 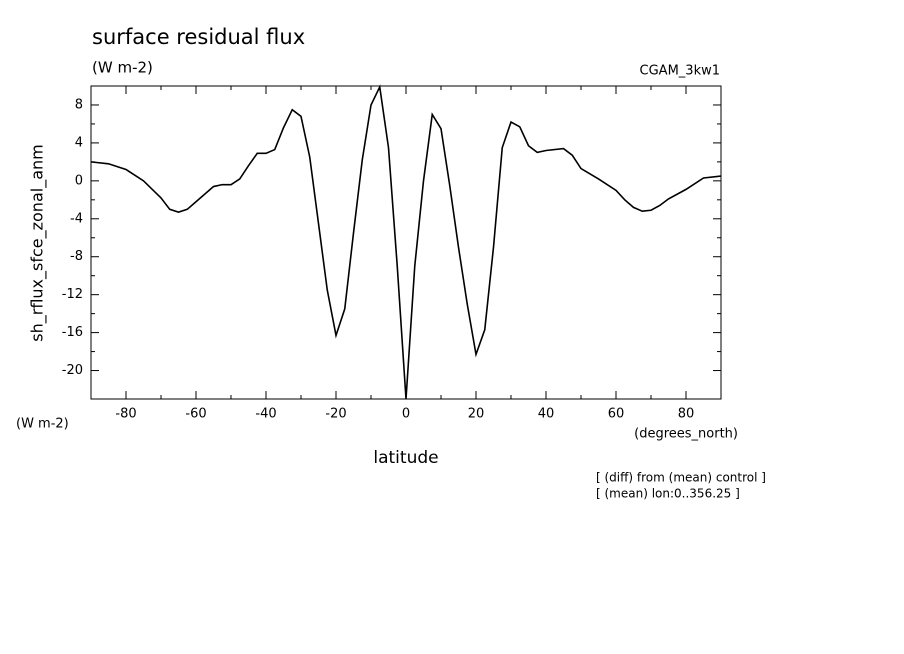 What do you see at coordinates (335, 414) in the screenshot?
I see `x-tick-label: -20` at bounding box center [335, 414].